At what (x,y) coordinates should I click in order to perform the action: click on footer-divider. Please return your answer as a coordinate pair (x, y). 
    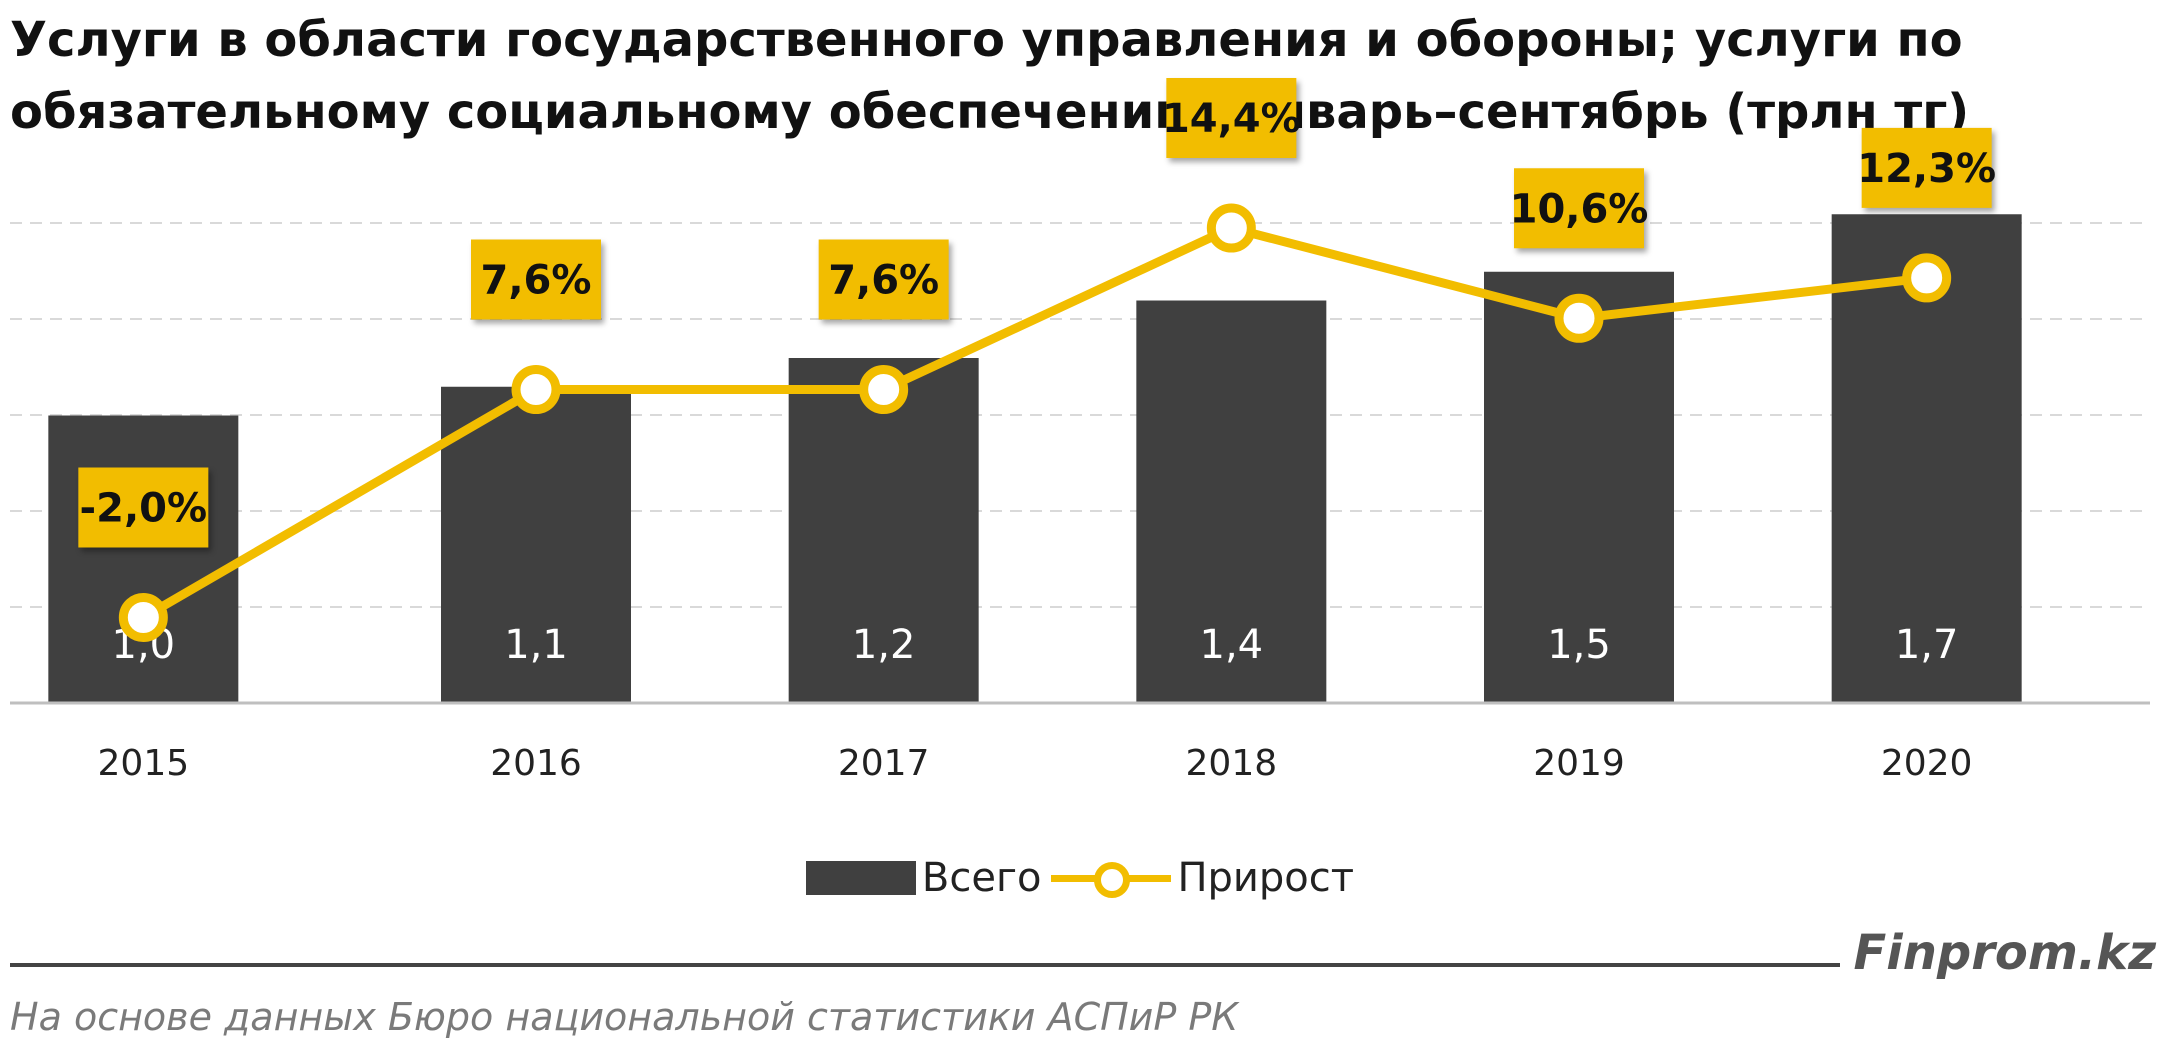
    Looking at the image, I should click on (925, 965).